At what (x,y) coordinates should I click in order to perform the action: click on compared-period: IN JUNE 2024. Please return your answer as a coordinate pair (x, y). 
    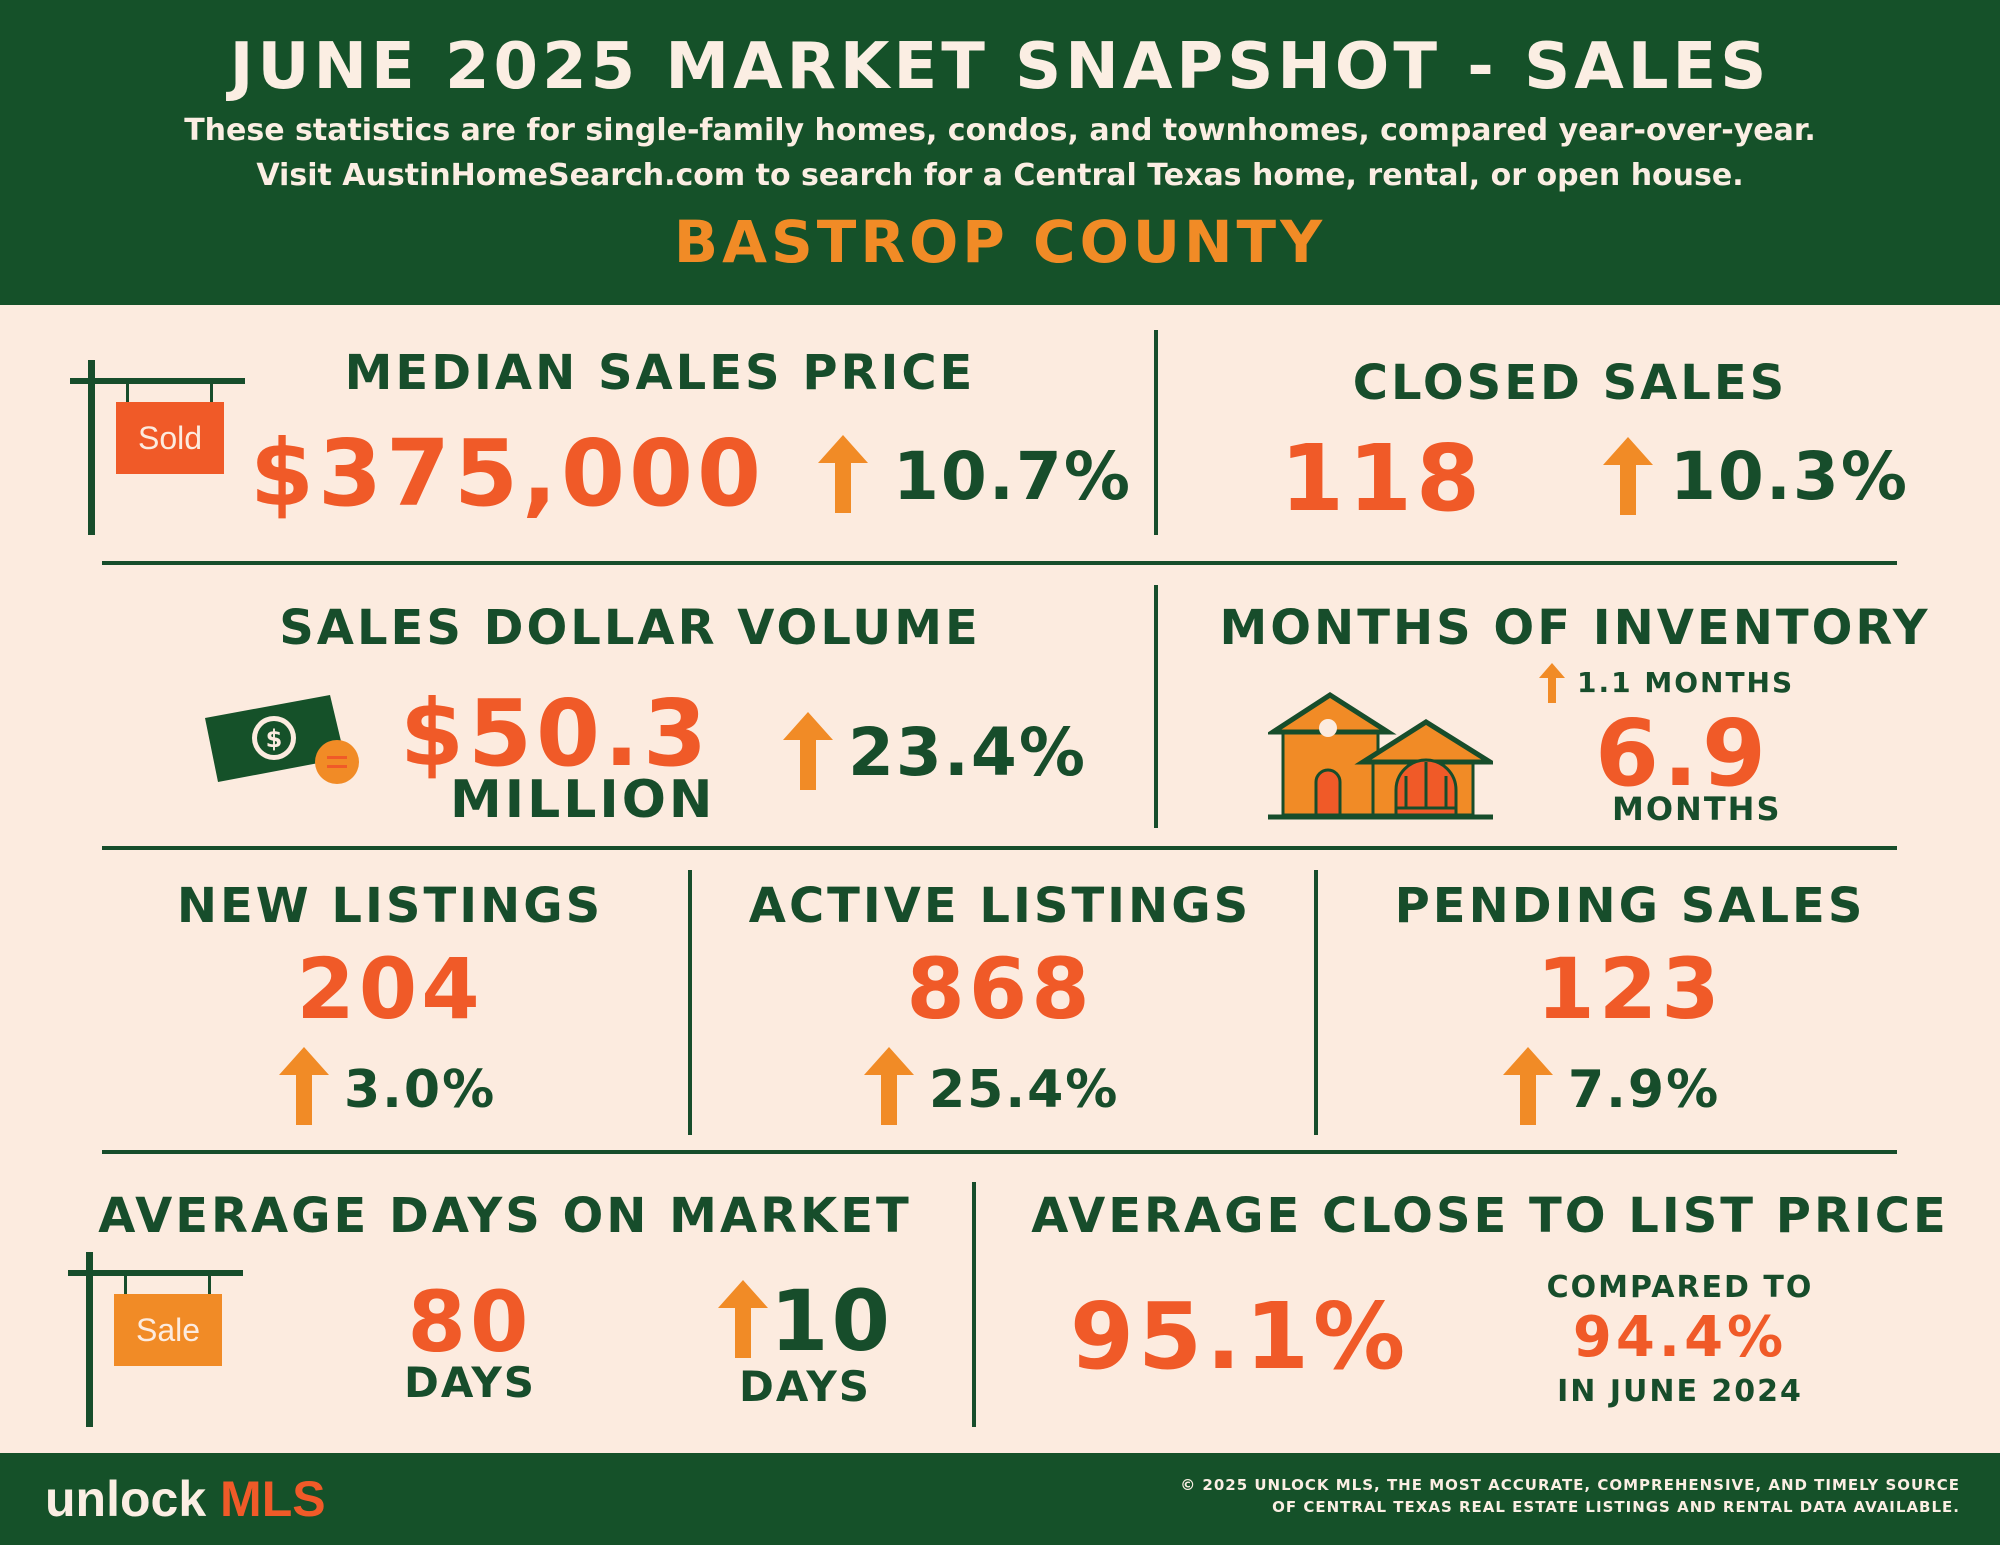
    Looking at the image, I should click on (1680, 1391).